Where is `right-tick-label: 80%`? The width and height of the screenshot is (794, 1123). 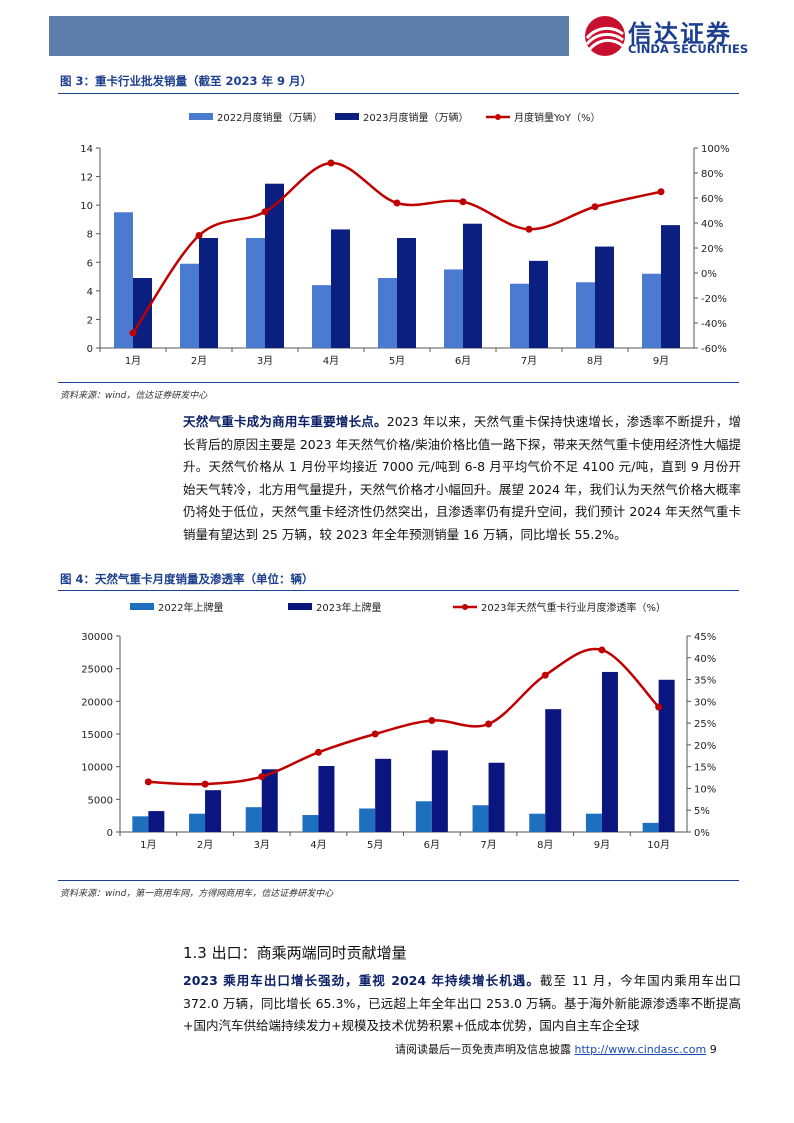
right-tick-label: 80% is located at coordinates (712, 174).